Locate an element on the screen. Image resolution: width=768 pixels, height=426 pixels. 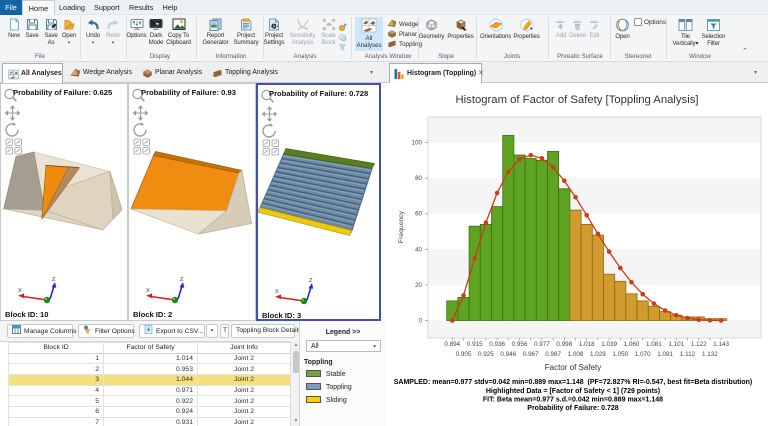
svg-text: 0.987 is located at coordinates (553, 354).